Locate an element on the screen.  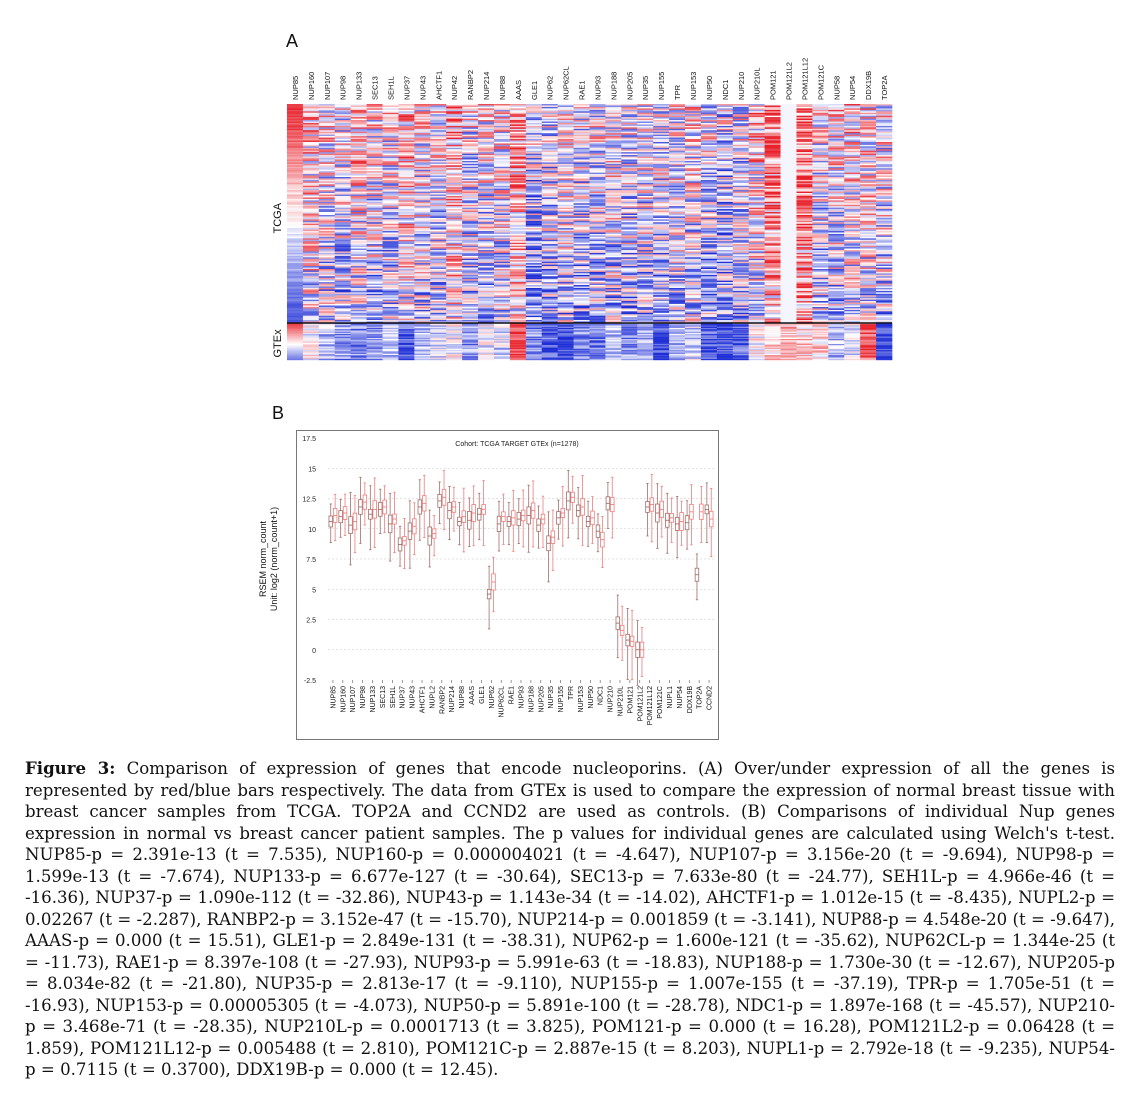
gene-label: NUP58 is located at coordinates (836, 88).